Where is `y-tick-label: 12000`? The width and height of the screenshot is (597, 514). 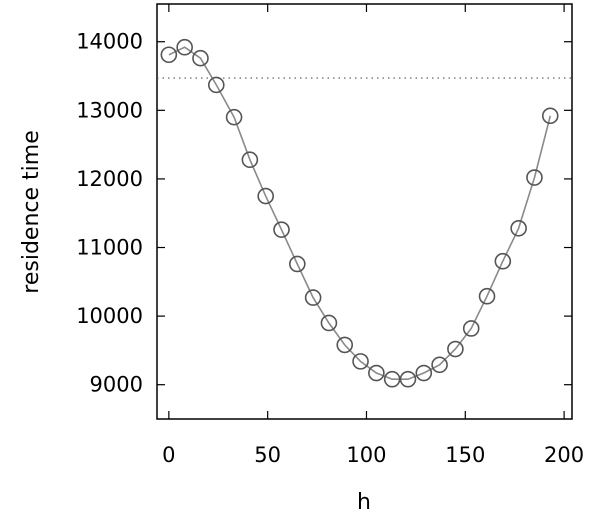 y-tick-label: 12000 is located at coordinates (109, 179).